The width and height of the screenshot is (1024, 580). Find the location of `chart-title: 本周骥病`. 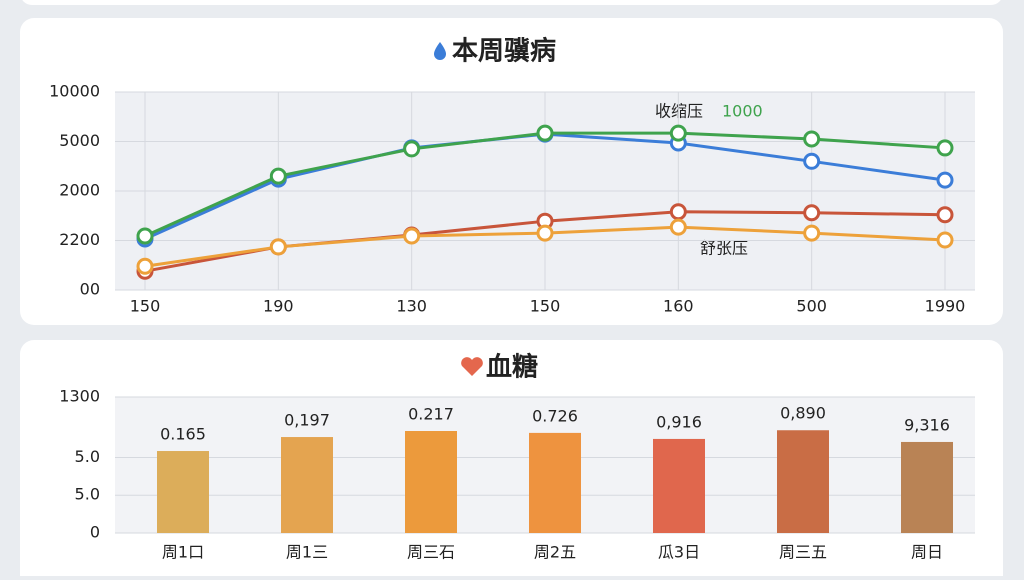

chart-title: 本周骥病 is located at coordinates (504, 52).